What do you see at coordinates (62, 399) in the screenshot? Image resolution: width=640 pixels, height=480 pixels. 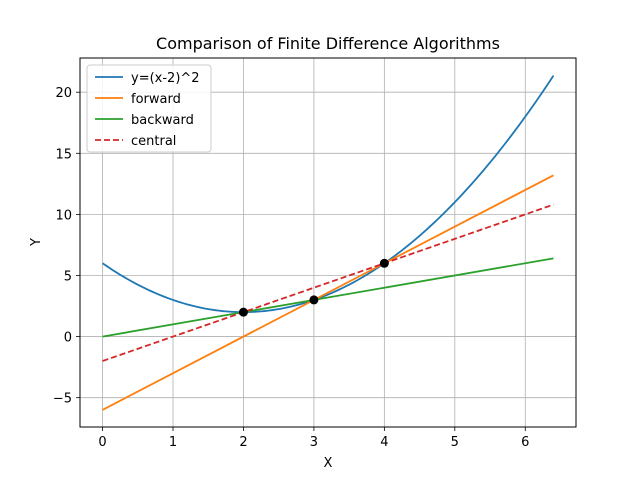 I see `y-tick-label: −5` at bounding box center [62, 399].